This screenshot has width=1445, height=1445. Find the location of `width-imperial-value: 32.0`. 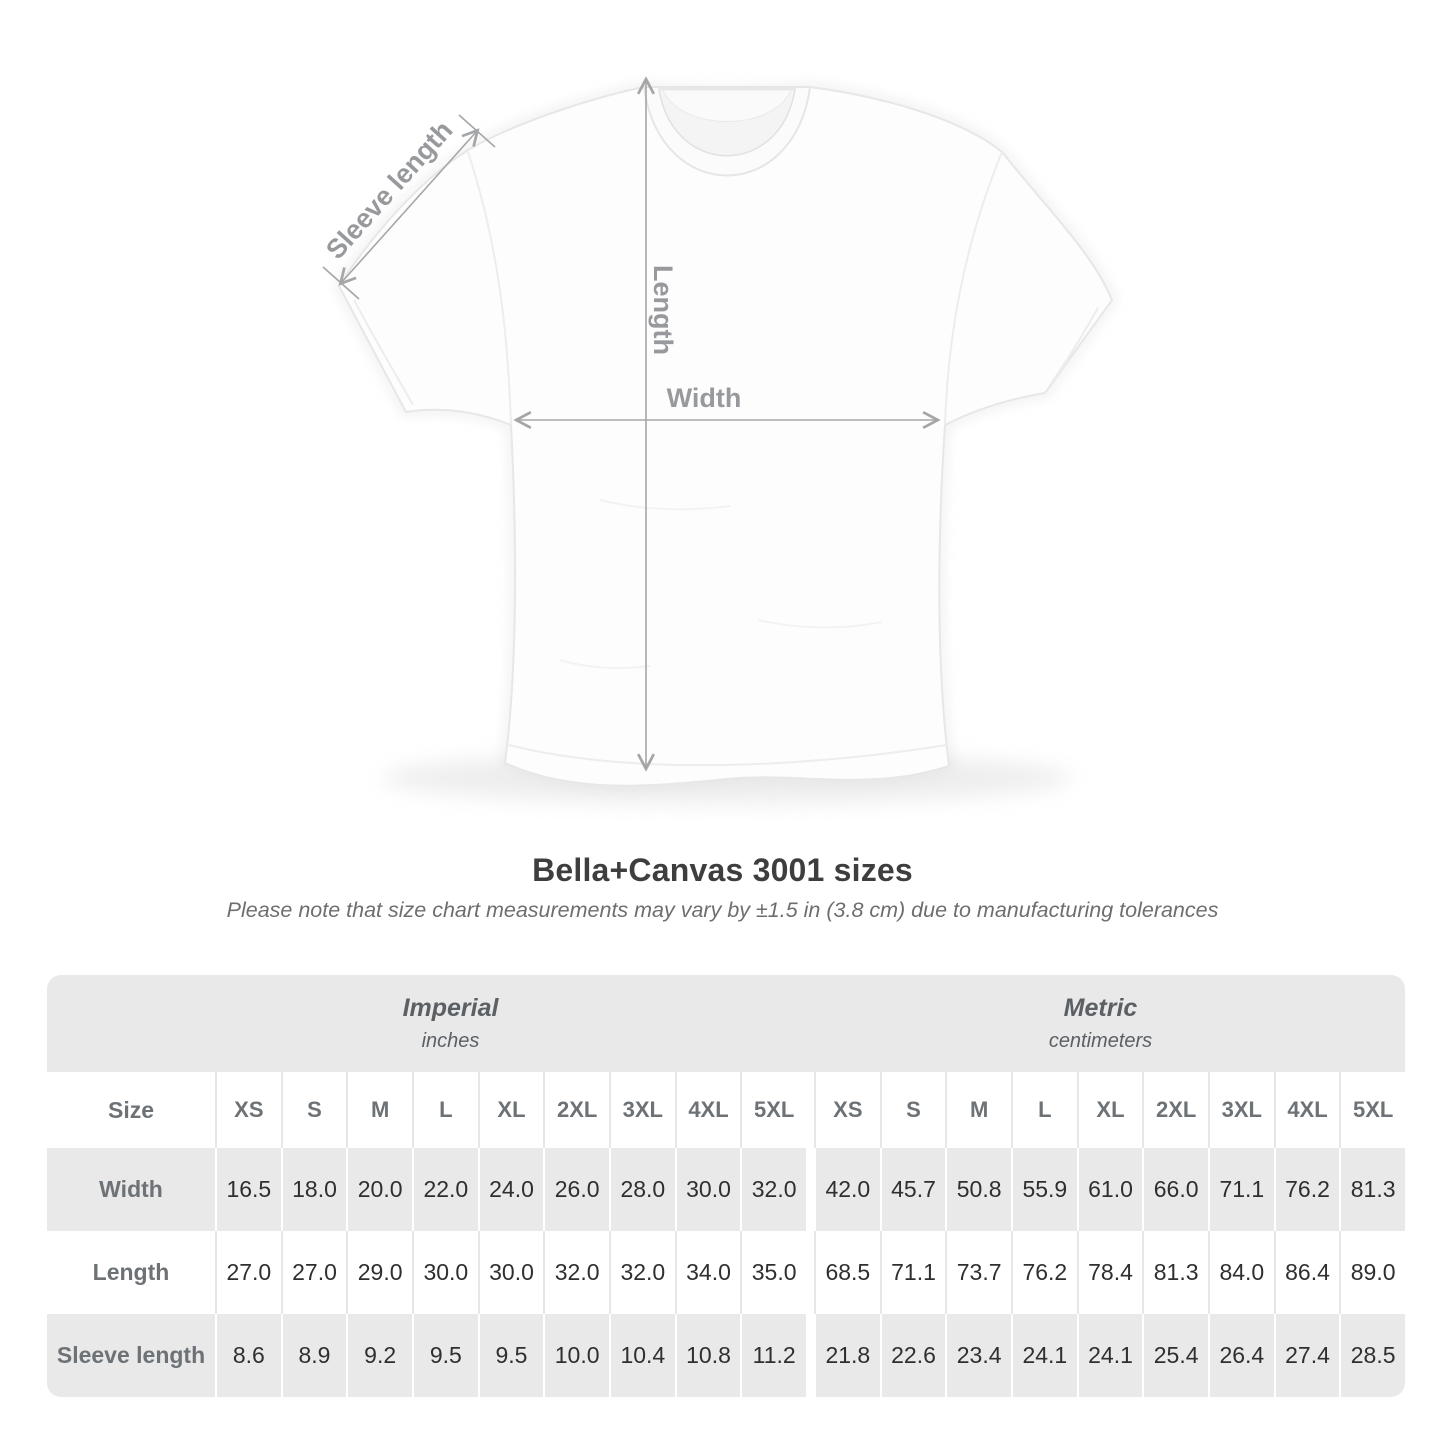

width-imperial-value: 32.0 is located at coordinates (773, 1189).